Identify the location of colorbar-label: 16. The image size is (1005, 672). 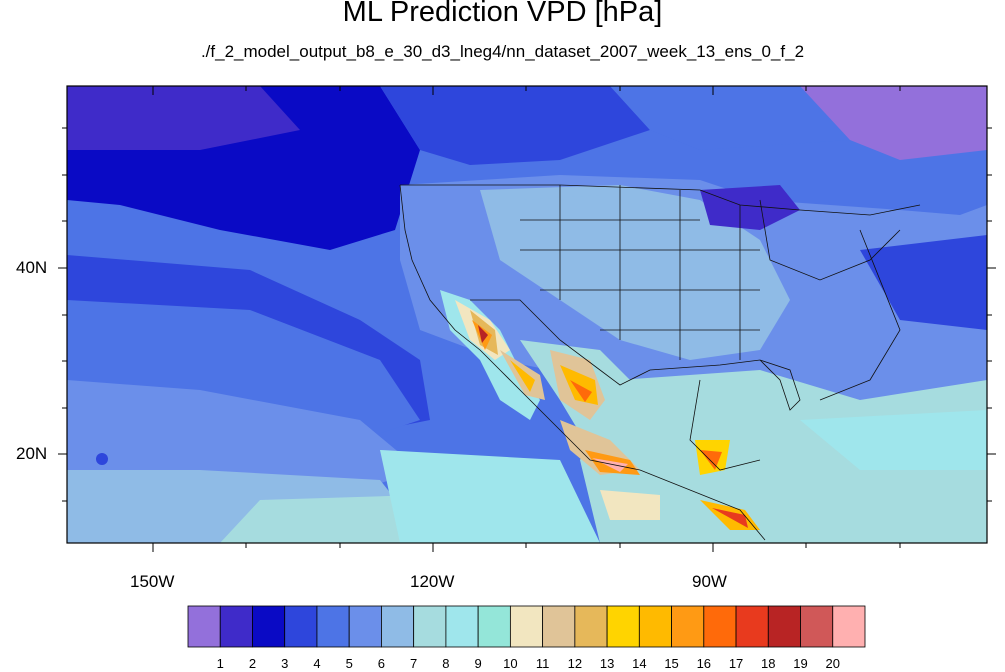
(704, 663).